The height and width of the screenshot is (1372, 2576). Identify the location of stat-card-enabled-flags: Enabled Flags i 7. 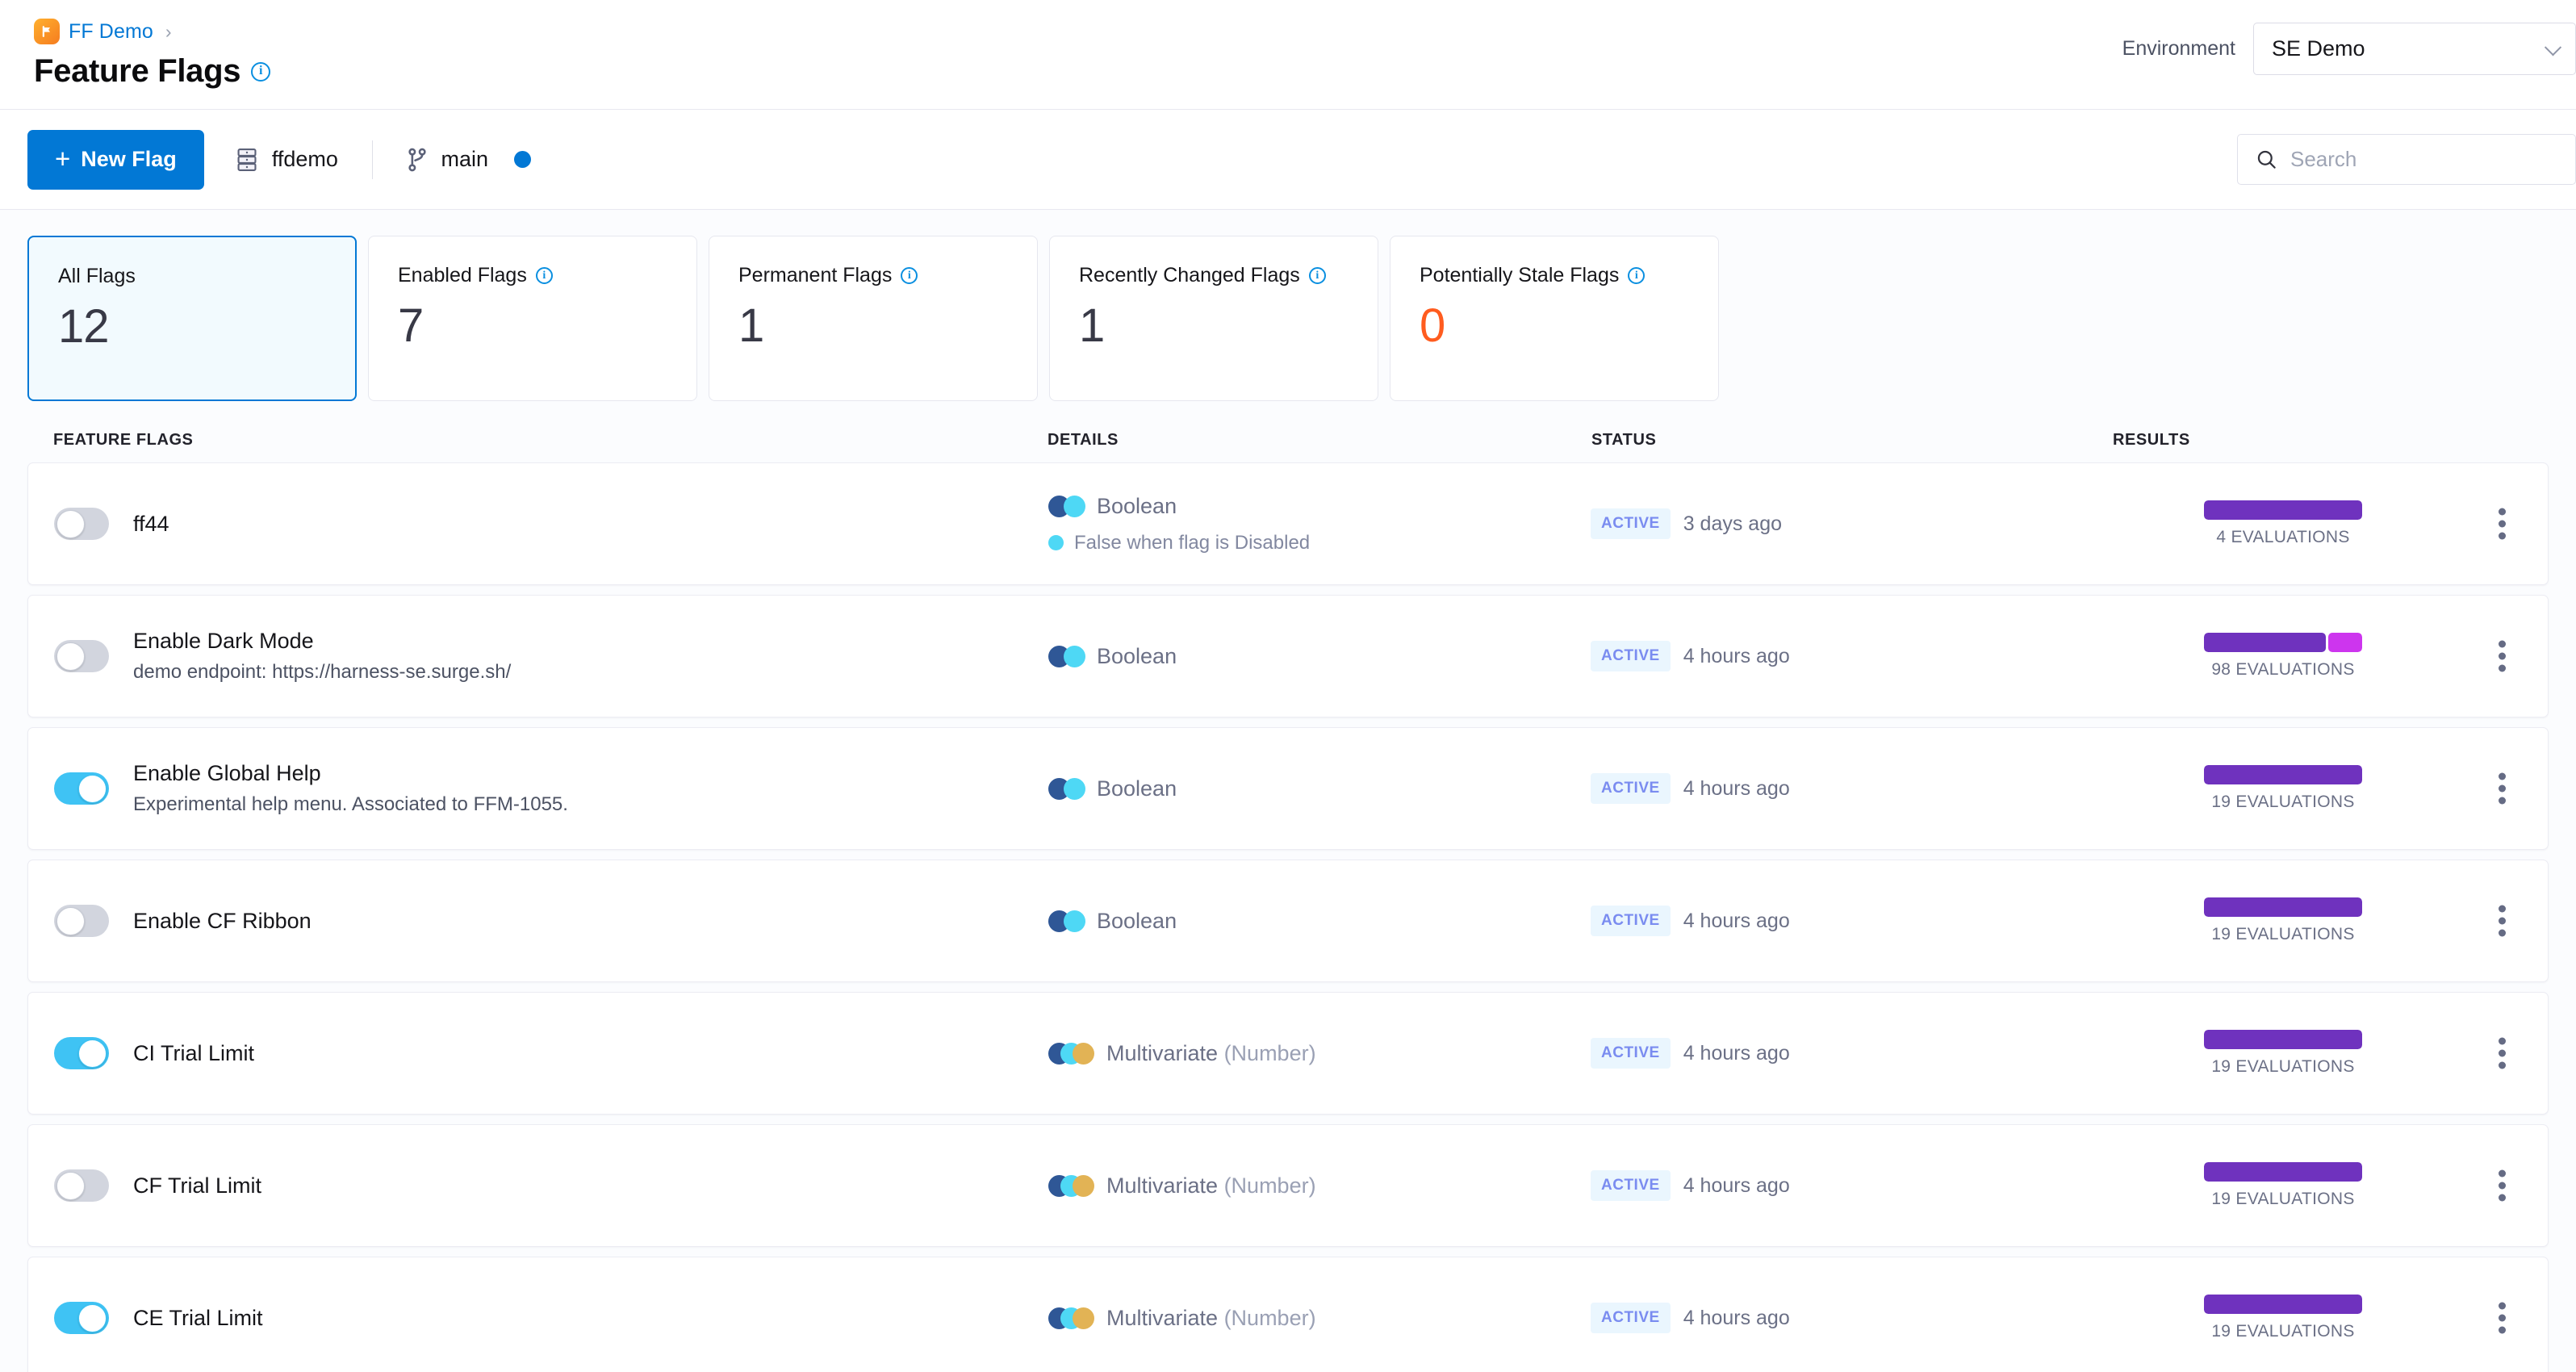
(532, 318).